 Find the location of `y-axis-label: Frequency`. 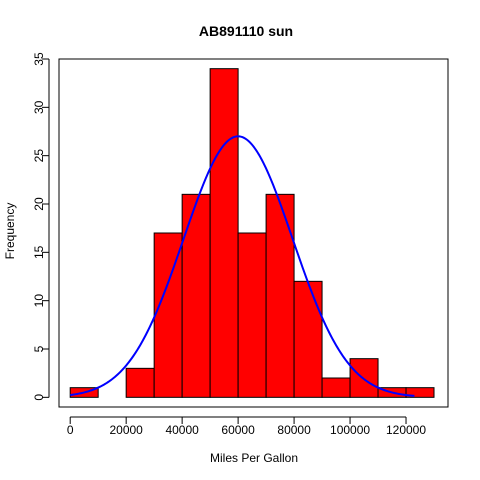

y-axis-label: Frequency is located at coordinates (10, 231).